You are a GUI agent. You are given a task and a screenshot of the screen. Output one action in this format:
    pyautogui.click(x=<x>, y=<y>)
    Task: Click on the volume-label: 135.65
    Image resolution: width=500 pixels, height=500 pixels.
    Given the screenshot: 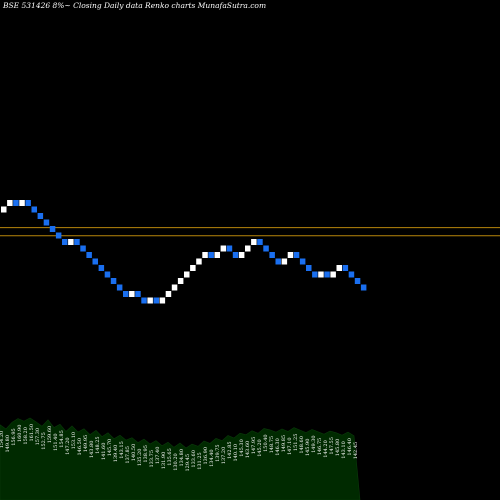 What is the action you would take?
    pyautogui.click(x=170, y=457)
    